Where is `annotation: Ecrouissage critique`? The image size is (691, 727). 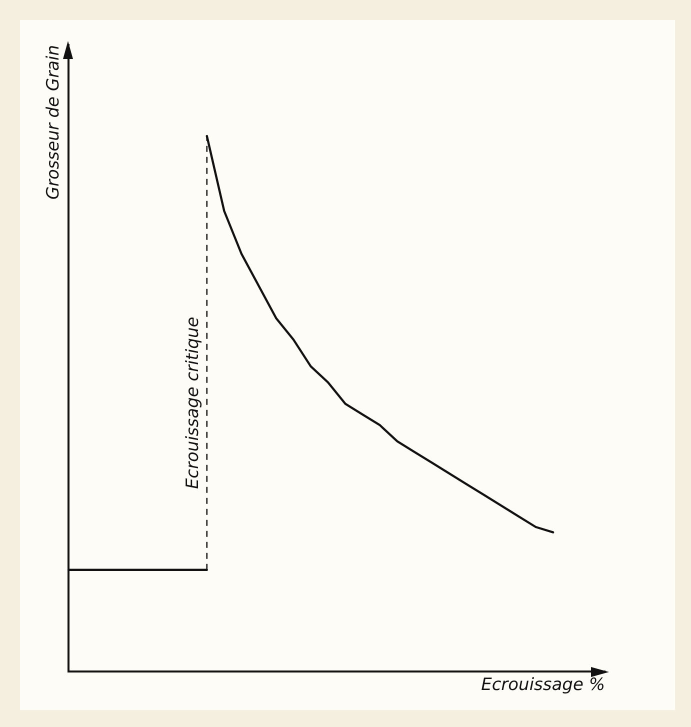 annotation: Ecrouissage critique is located at coordinates (192, 403).